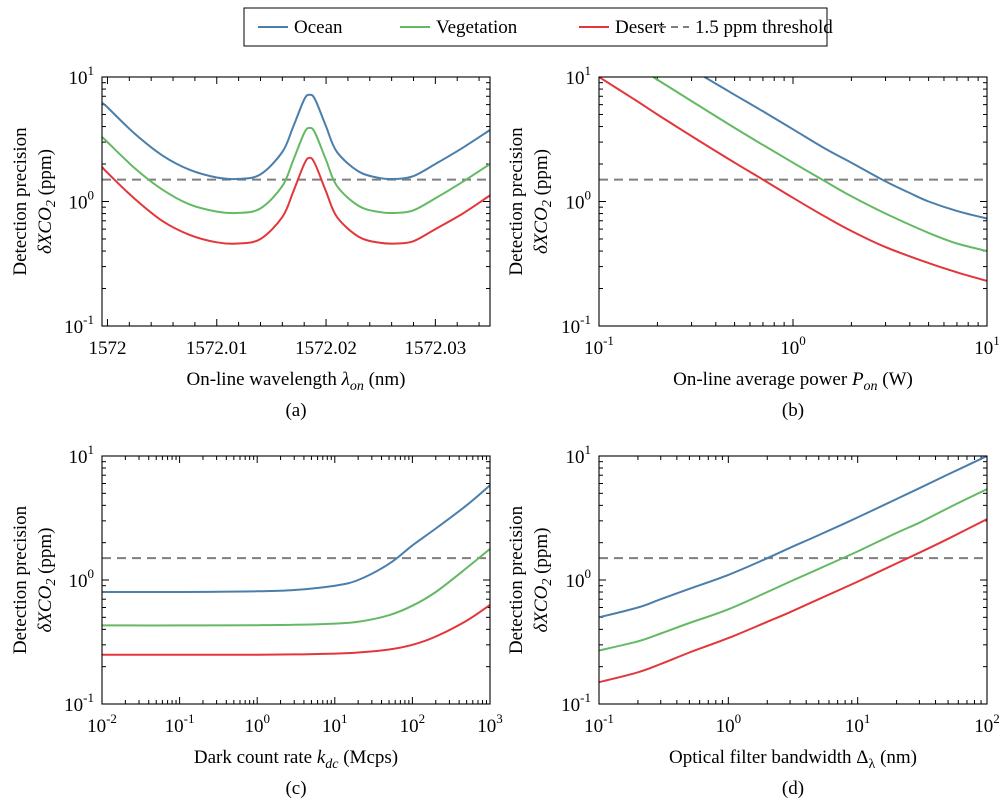  Describe the element at coordinates (640, 27) in the screenshot. I see `legend-label-3: Desert` at that location.